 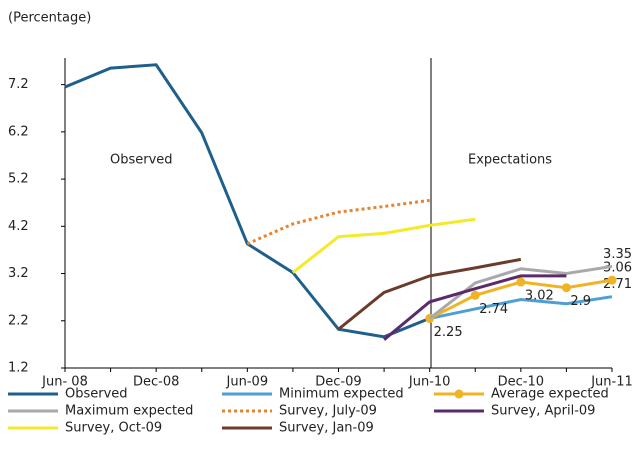 What do you see at coordinates (247, 382) in the screenshot?
I see `x-tick-label: Jun-09` at bounding box center [247, 382].